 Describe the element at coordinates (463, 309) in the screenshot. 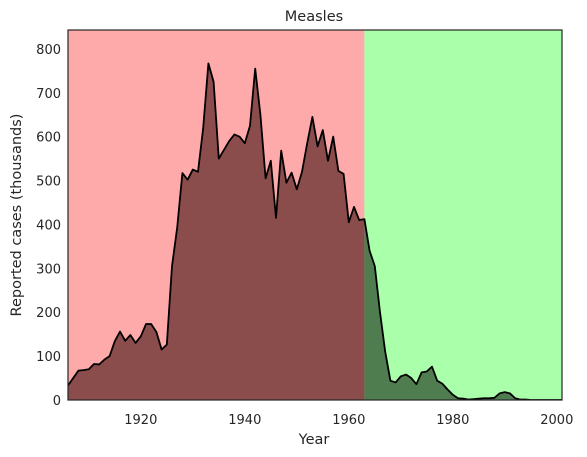

I see `area-post-vaccine` at that location.